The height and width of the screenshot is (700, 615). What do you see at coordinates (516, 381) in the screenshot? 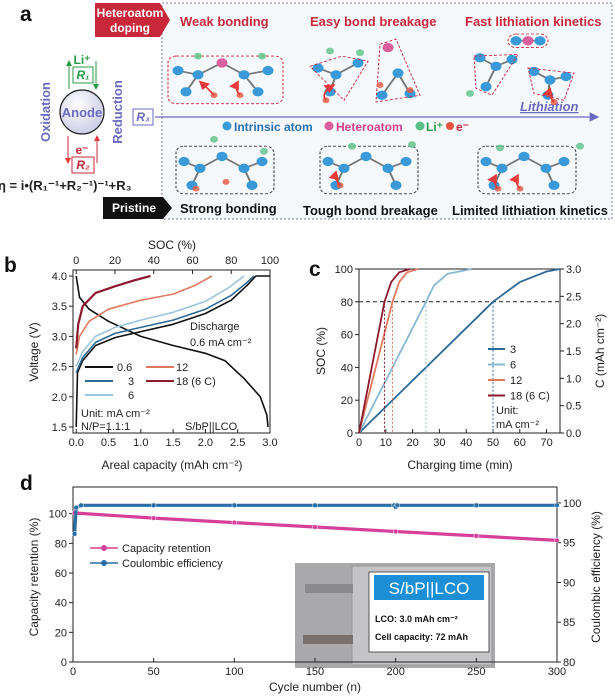
I see `c-legend-label: 12` at bounding box center [516, 381].